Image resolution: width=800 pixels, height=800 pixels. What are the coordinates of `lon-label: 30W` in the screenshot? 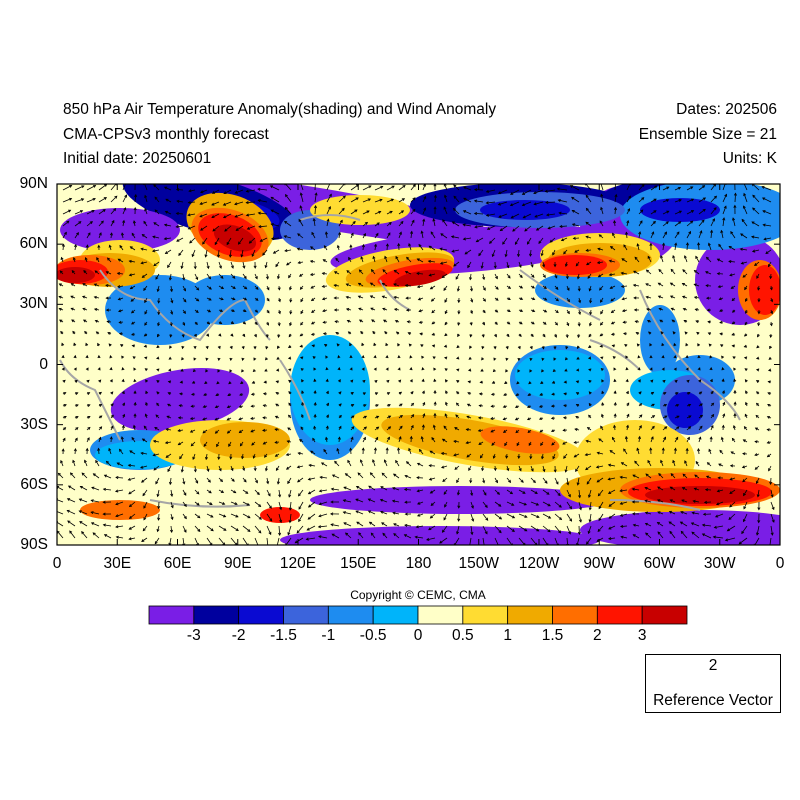 It's located at (719, 563).